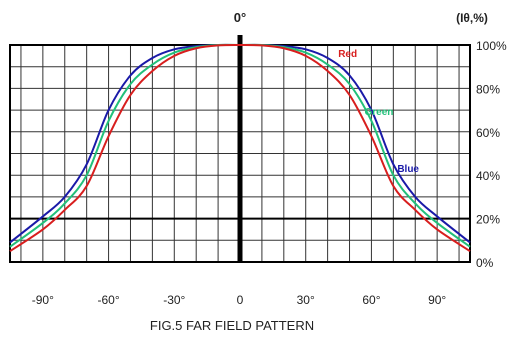  What do you see at coordinates (408, 169) in the screenshot?
I see `series-label-blue: Blue` at bounding box center [408, 169].